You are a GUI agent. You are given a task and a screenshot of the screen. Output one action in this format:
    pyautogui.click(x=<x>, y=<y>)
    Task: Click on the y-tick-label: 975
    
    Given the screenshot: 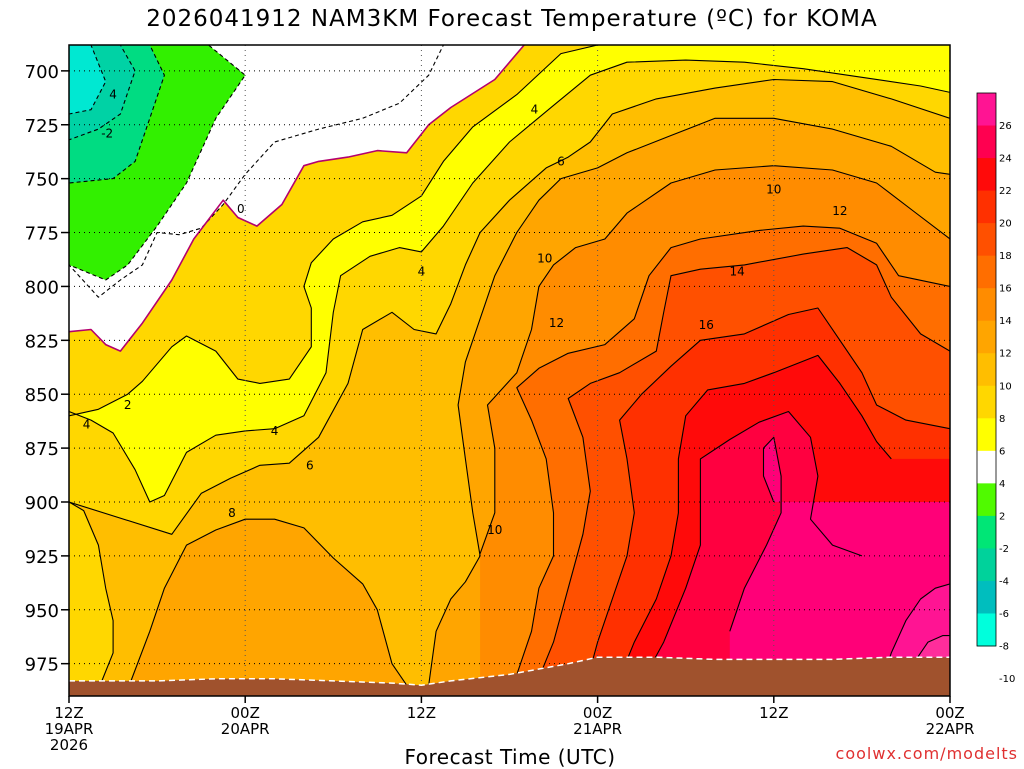 What is the action you would take?
    pyautogui.click(x=42, y=665)
    